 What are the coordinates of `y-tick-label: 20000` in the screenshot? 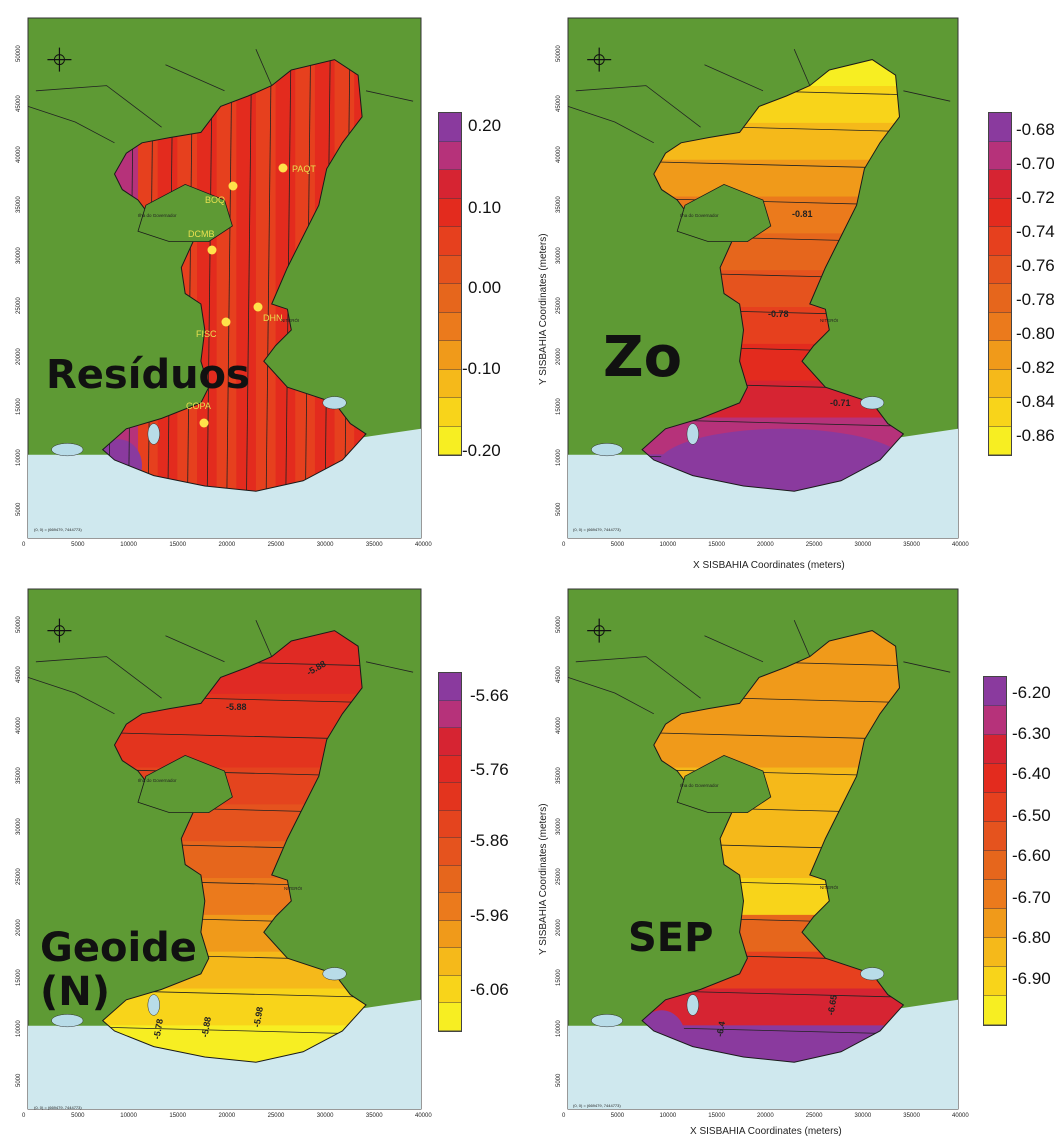 It's located at (559, 356).